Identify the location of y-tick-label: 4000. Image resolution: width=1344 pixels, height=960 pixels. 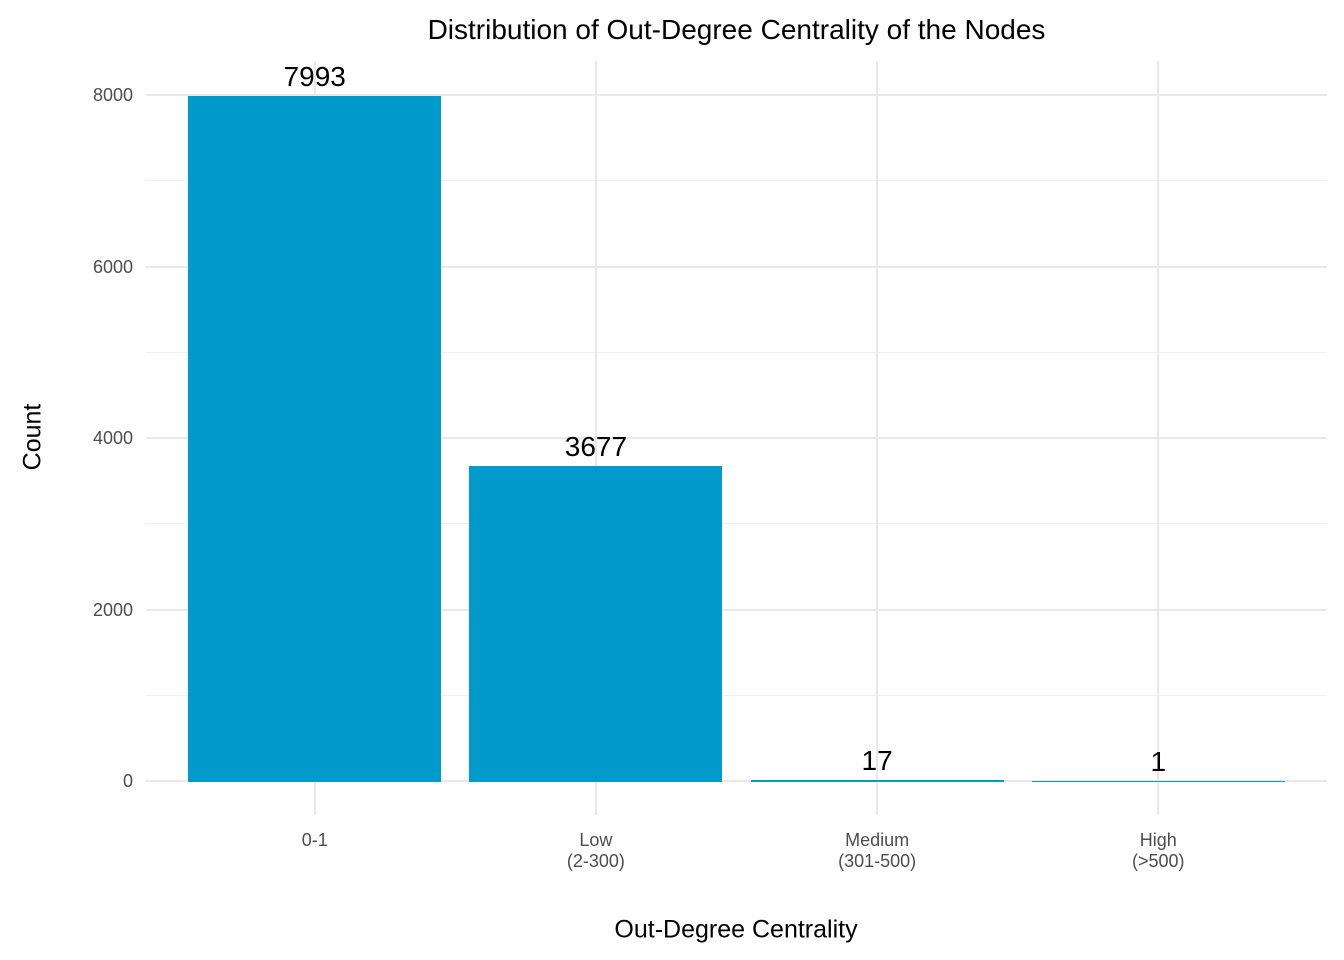
(112, 438).